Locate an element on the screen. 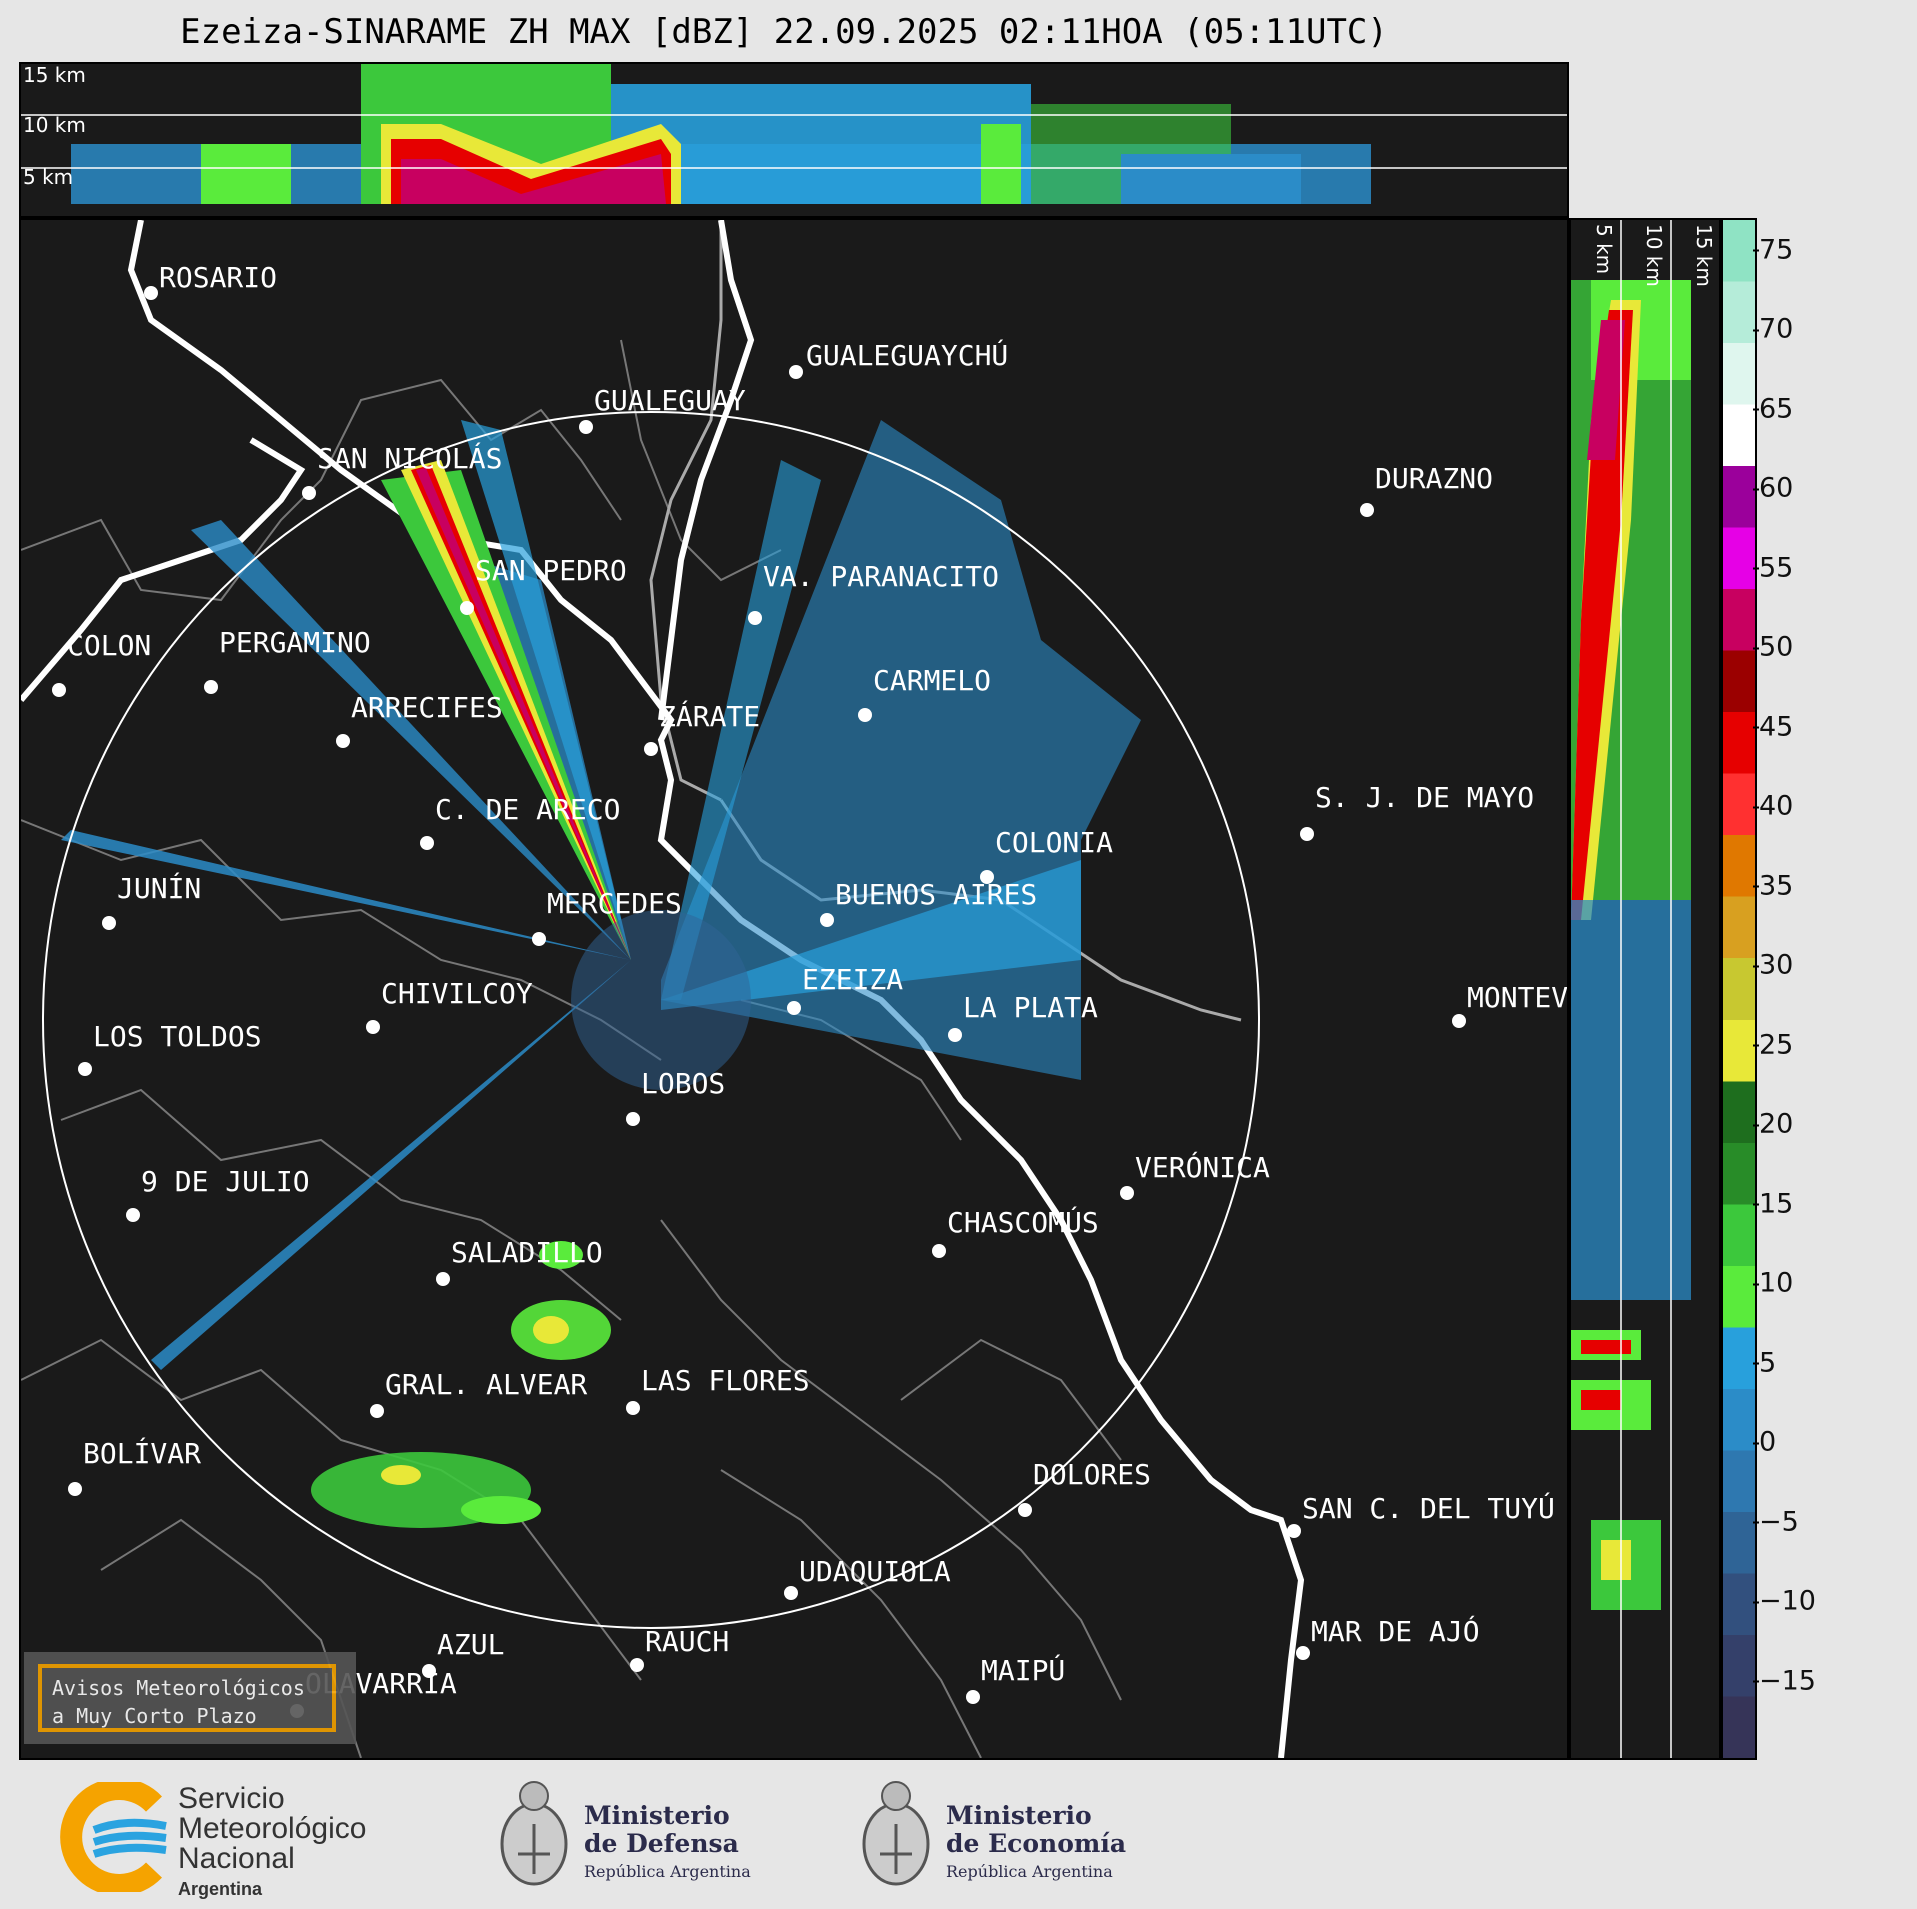 The height and width of the screenshot is (1909, 1917). smn-line-4: Argentina is located at coordinates (220, 1889).